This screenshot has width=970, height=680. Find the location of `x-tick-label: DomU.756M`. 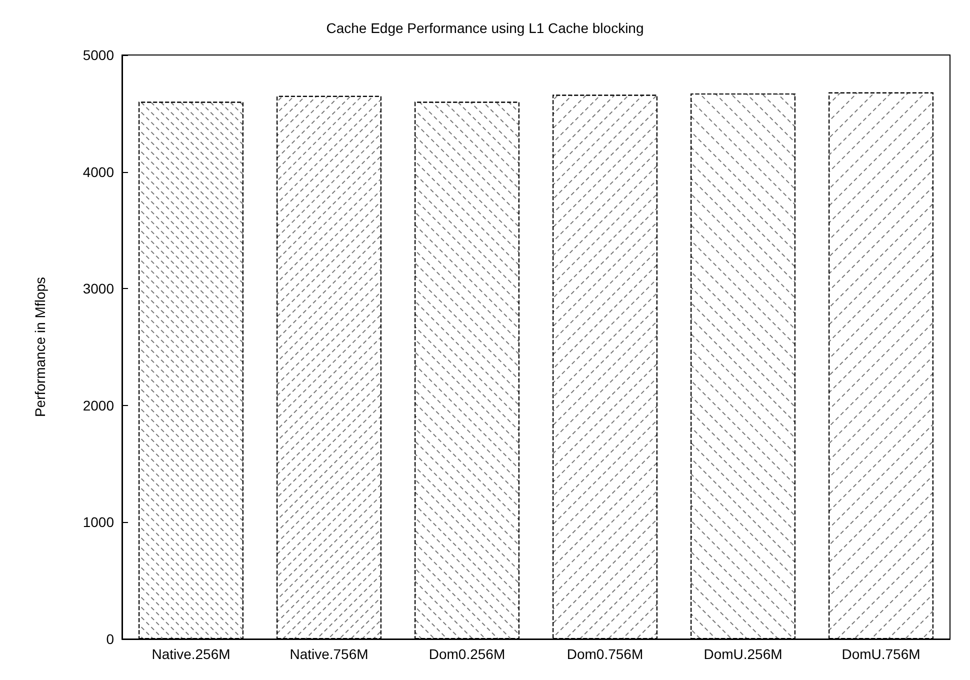

x-tick-label: DomU.756M is located at coordinates (881, 654).